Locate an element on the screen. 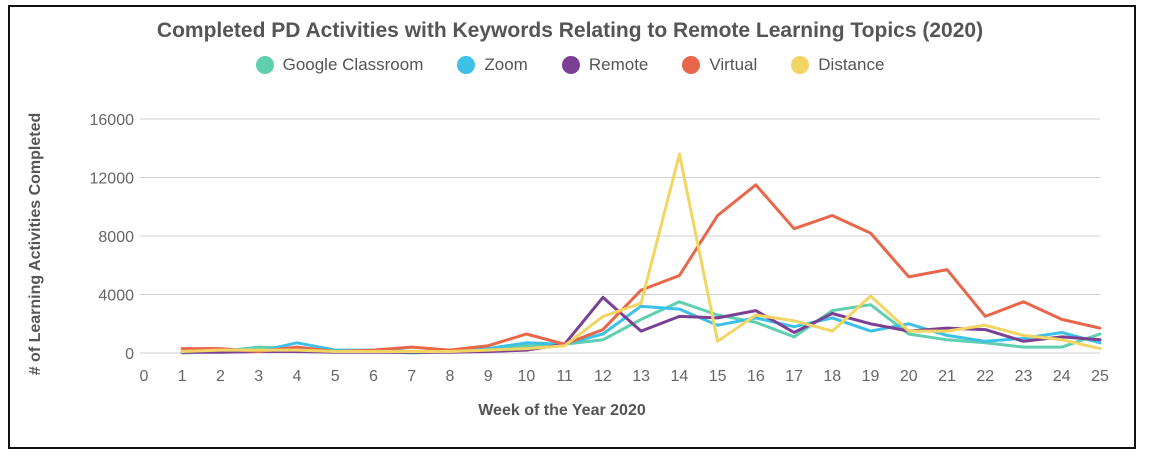 The height and width of the screenshot is (464, 1152). x-tick-label: 11 is located at coordinates (564, 376).